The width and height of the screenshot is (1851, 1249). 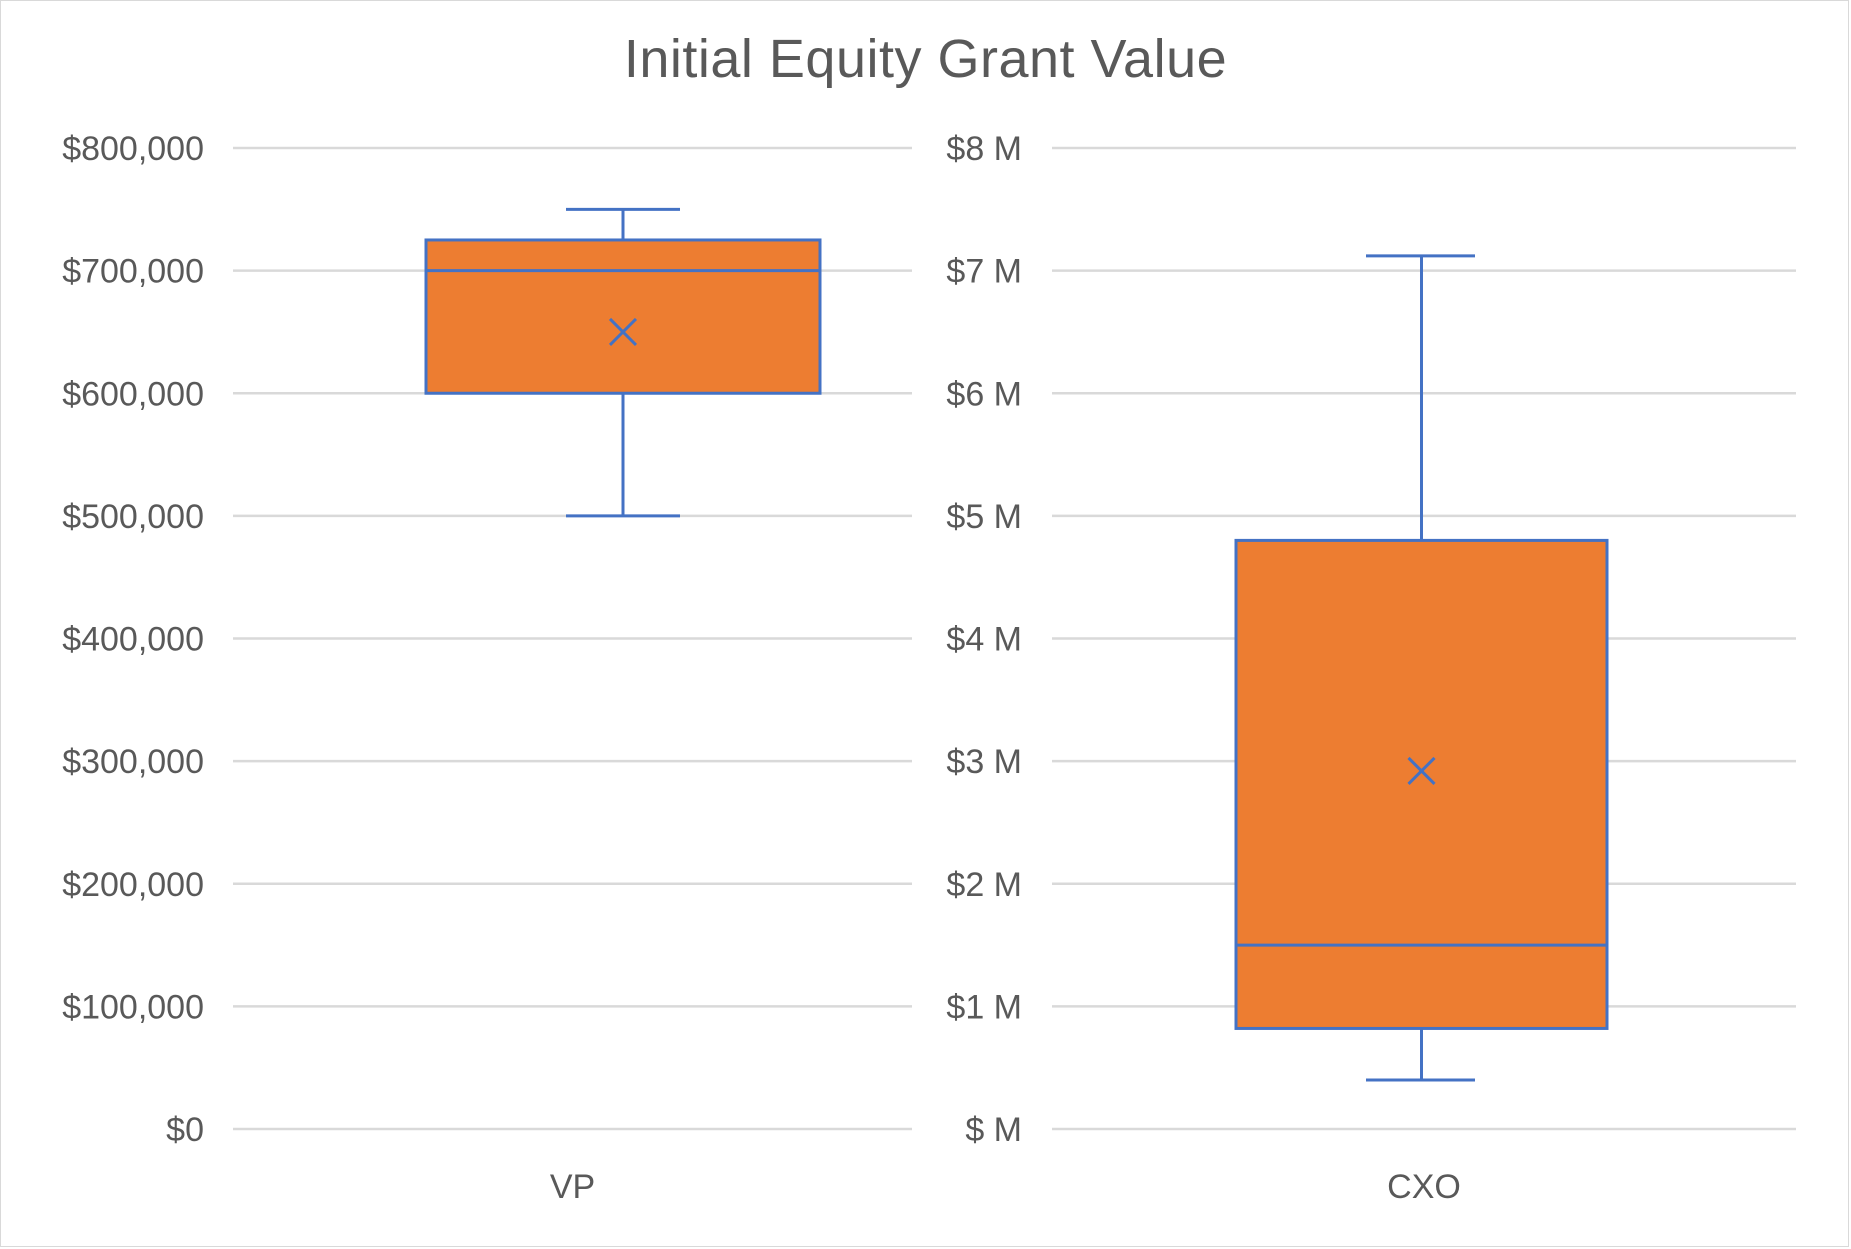 What do you see at coordinates (984, 394) in the screenshot?
I see `cxo-y-tick-label: $6 M` at bounding box center [984, 394].